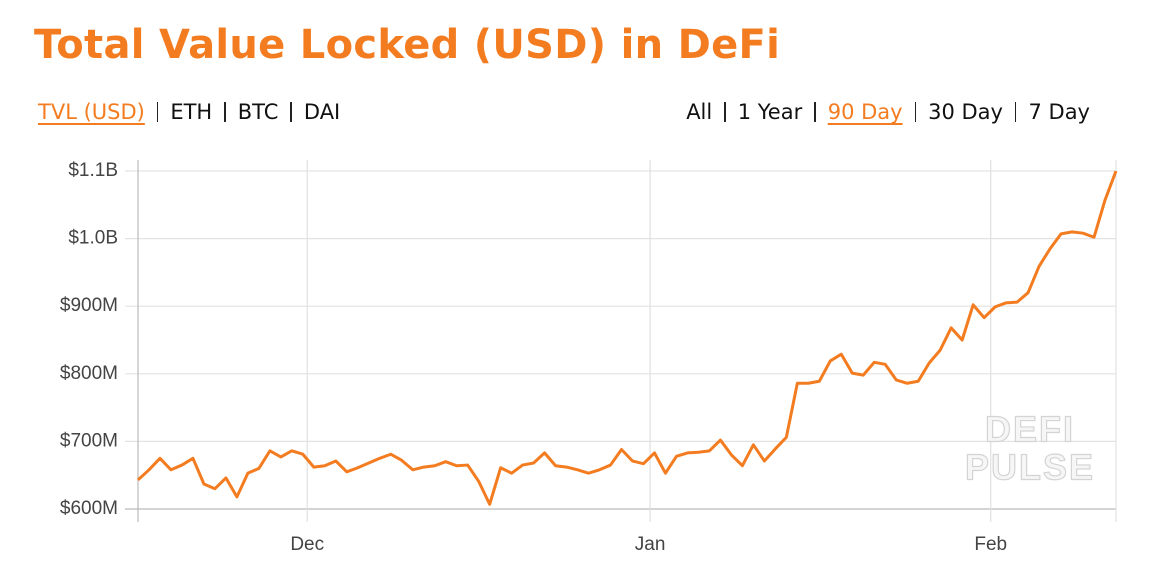 The width and height of the screenshot is (1152, 580). I want to click on y-tick-label: $600M, so click(89, 508).